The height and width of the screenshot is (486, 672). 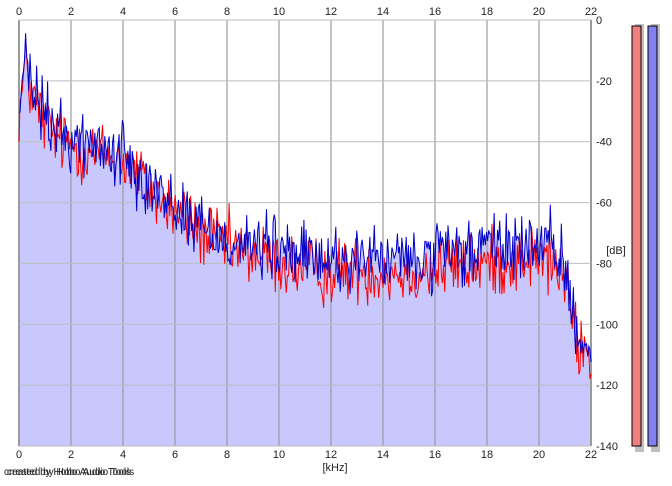 What do you see at coordinates (123, 455) in the screenshot?
I see `x-tick-label-bottom: 4` at bounding box center [123, 455].